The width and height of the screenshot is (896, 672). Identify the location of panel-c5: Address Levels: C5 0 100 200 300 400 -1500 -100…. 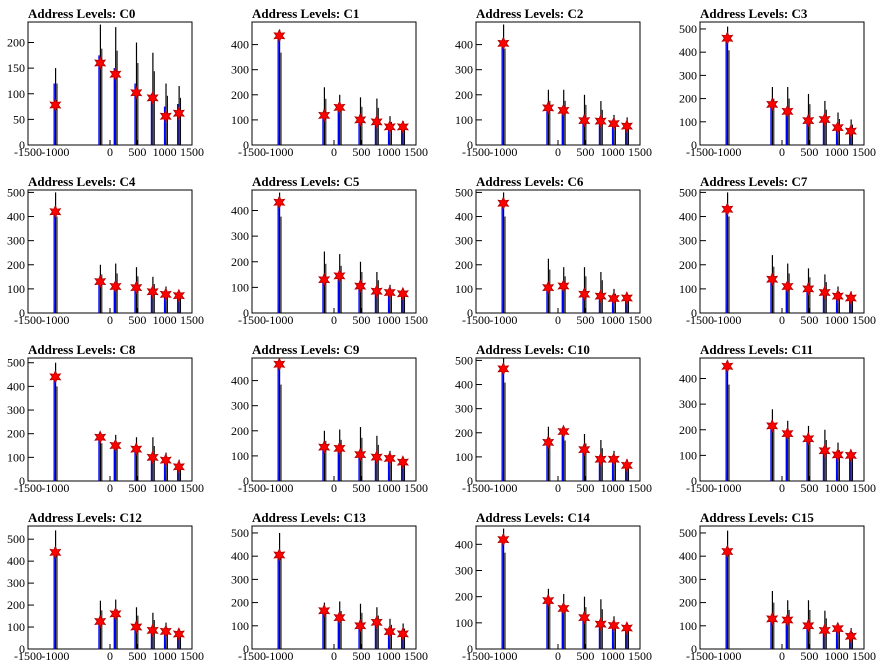
(329, 250).